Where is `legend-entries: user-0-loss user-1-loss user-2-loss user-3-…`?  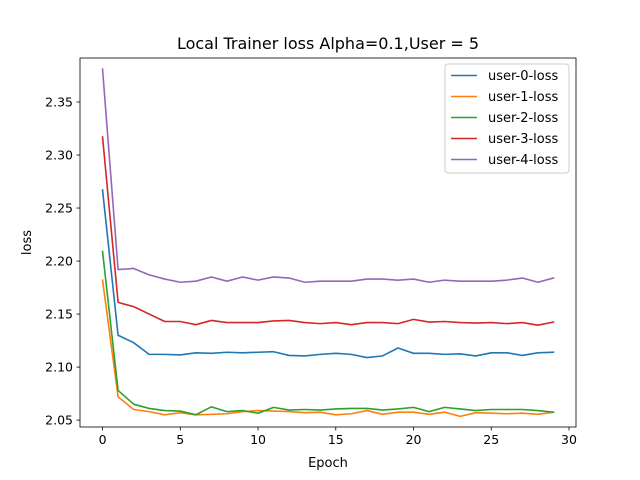
legend-entries: user-0-loss user-1-loss user-2-loss user-3-… is located at coordinates (505, 118).